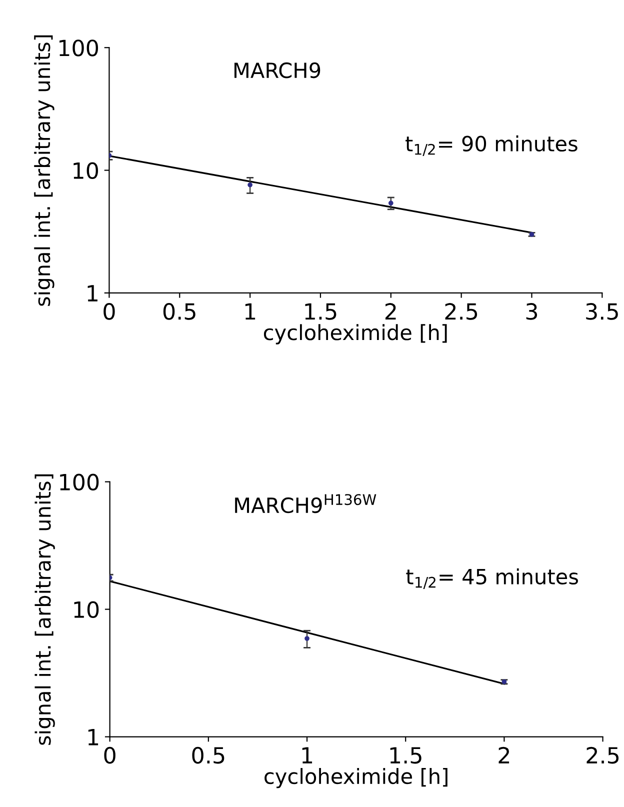 The width and height of the screenshot is (624, 807). Describe the element at coordinates (305, 504) in the screenshot. I see `text: MARCH9$^{H136W}$` at that location.